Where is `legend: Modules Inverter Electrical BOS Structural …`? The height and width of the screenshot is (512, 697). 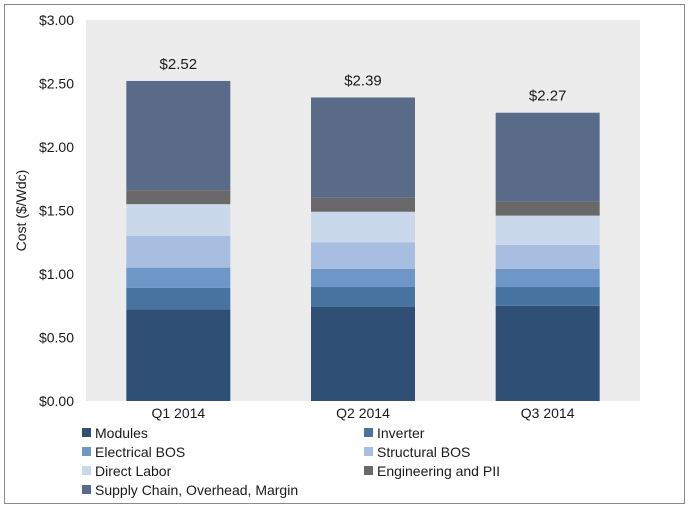
legend: Modules Inverter Electrical BOS Structural … is located at coordinates (362, 461).